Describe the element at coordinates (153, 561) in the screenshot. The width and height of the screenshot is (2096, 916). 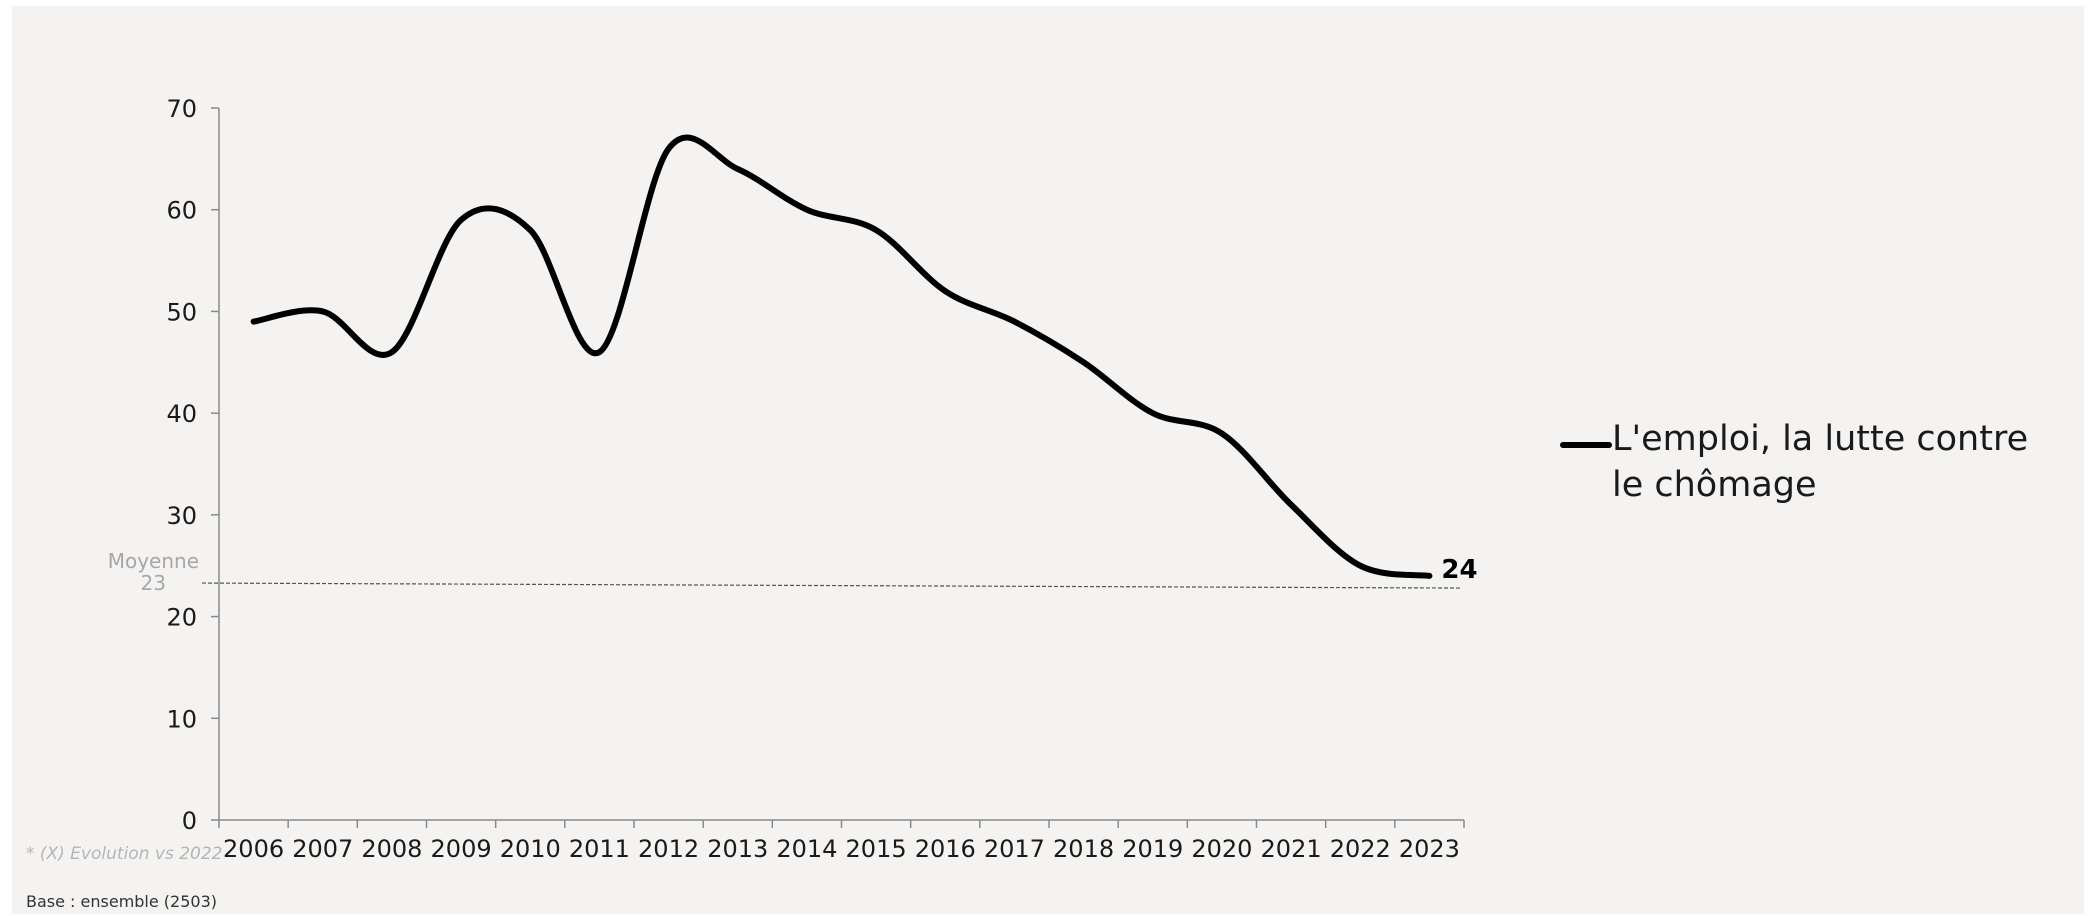
I see `average-label: Moyenne` at that location.